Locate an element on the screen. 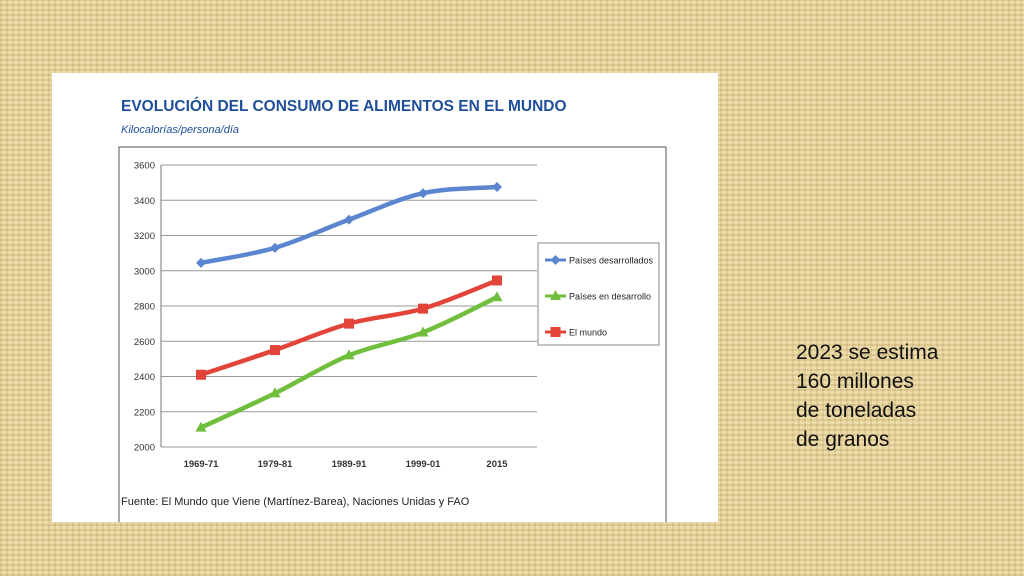 This screenshot has width=1024, height=576. y-tick-label: 2400 is located at coordinates (144, 377).